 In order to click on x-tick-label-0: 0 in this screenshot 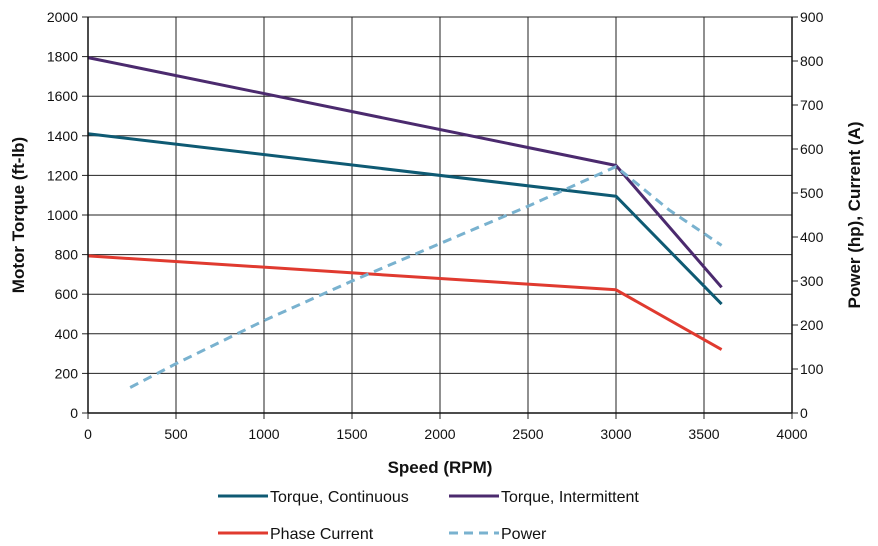, I will do `click(88, 434)`.